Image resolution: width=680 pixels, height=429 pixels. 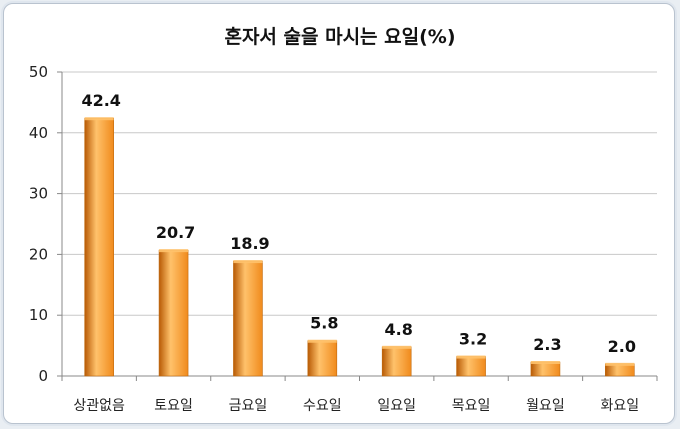 What do you see at coordinates (175, 232) in the screenshot?
I see `data-label: 20.7` at bounding box center [175, 232].